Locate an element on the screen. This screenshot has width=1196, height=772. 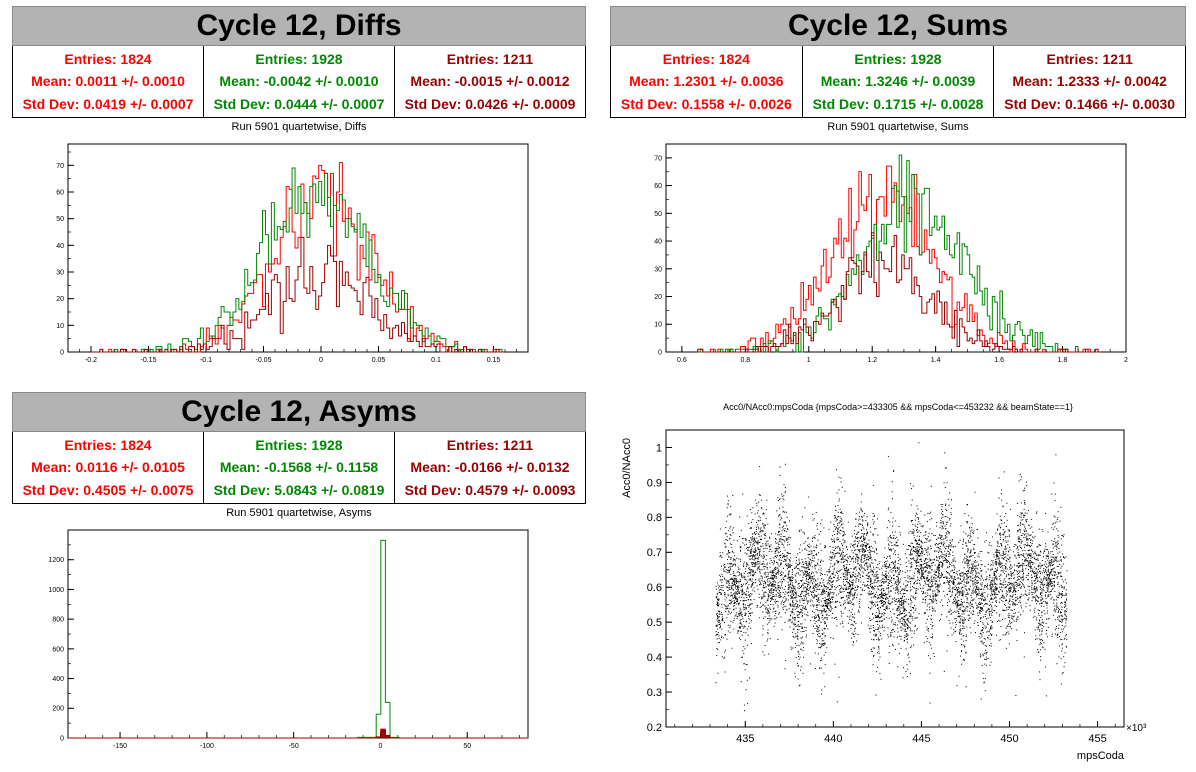
plot-frame is located at coordinates (896, 248).